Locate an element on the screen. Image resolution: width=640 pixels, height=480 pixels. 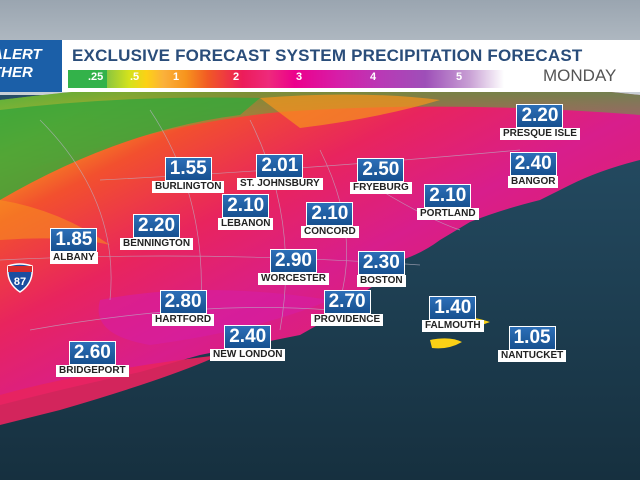
location-label: 2.10 PORTLAND is located at coordinates (448, 202).